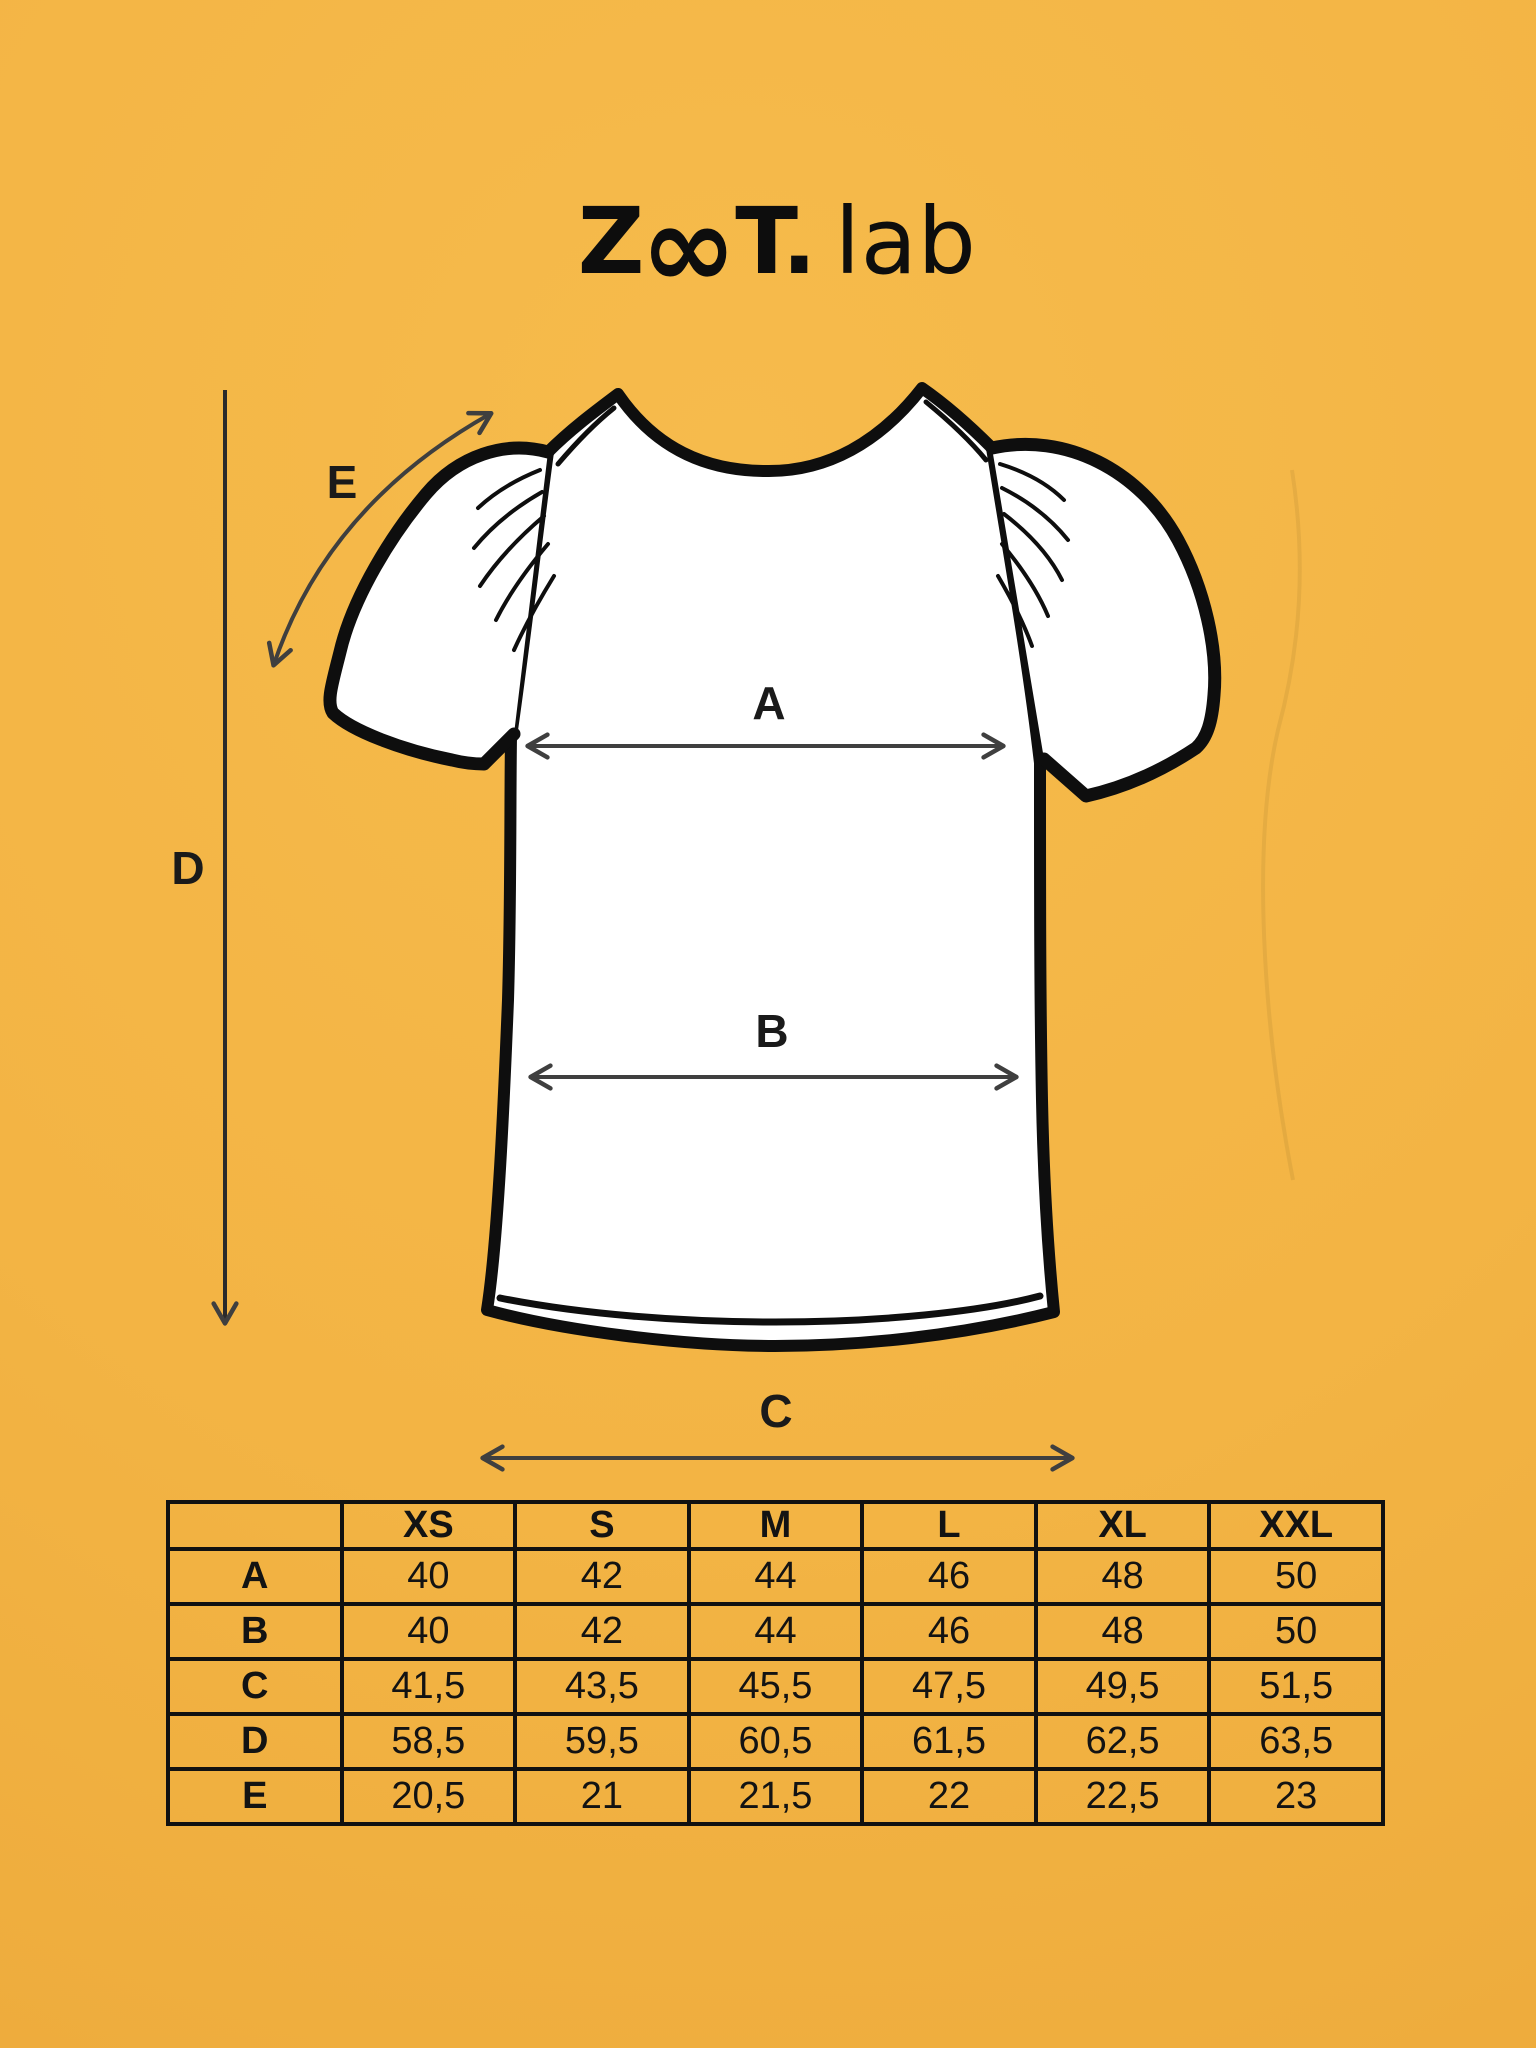 This screenshot has width=1536, height=2048. I want to click on size-value-cell: 22, so click(949, 1796).